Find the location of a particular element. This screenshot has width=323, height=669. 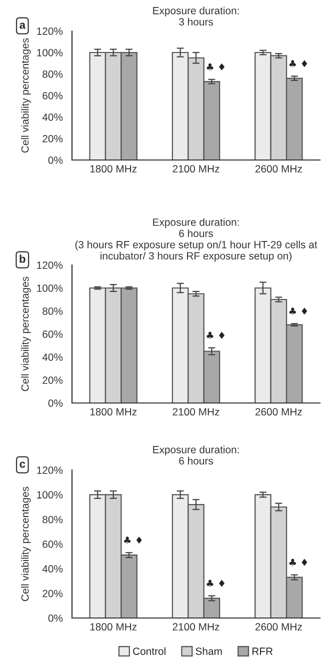

chart-title: Exposure duration: 6 hours (3 hours RF exposure setup on/1 hour HT-29 cells at incubator/ 3 hours RF exposure setup on) is located at coordinates (196, 240).